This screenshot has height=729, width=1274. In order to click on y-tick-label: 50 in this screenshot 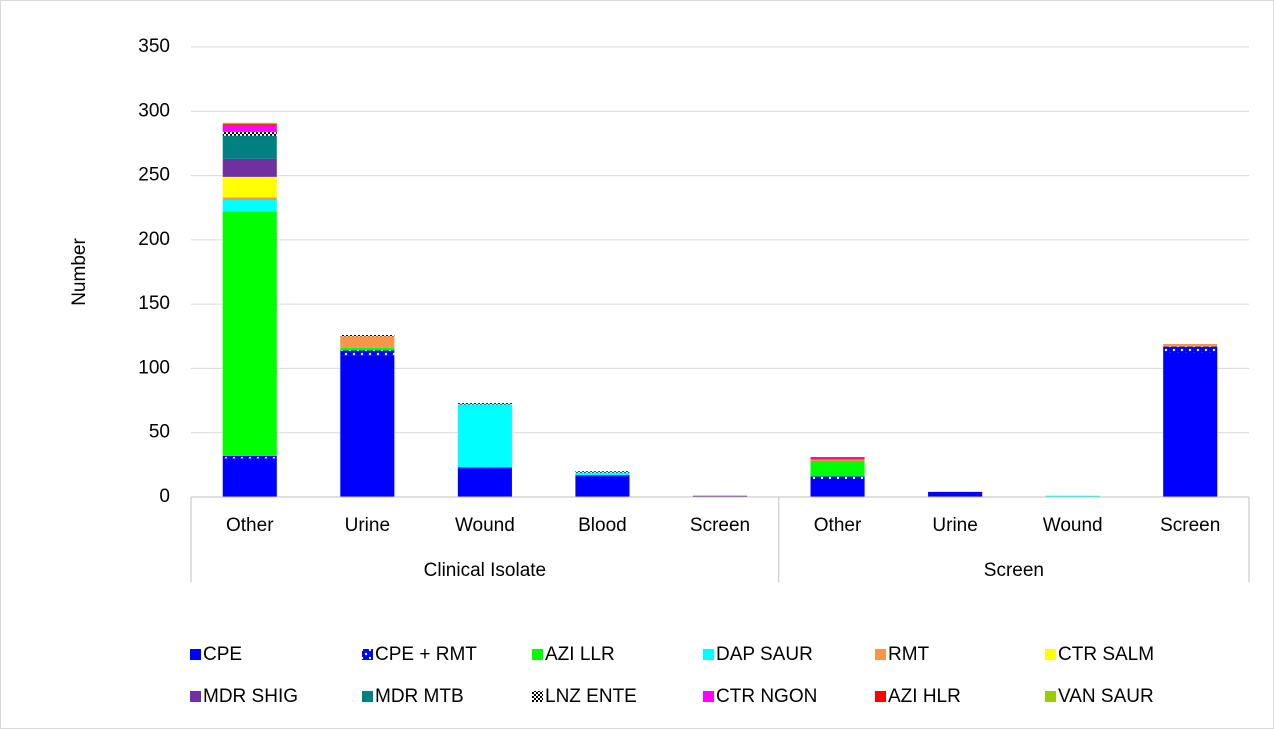, I will do `click(159, 432)`.